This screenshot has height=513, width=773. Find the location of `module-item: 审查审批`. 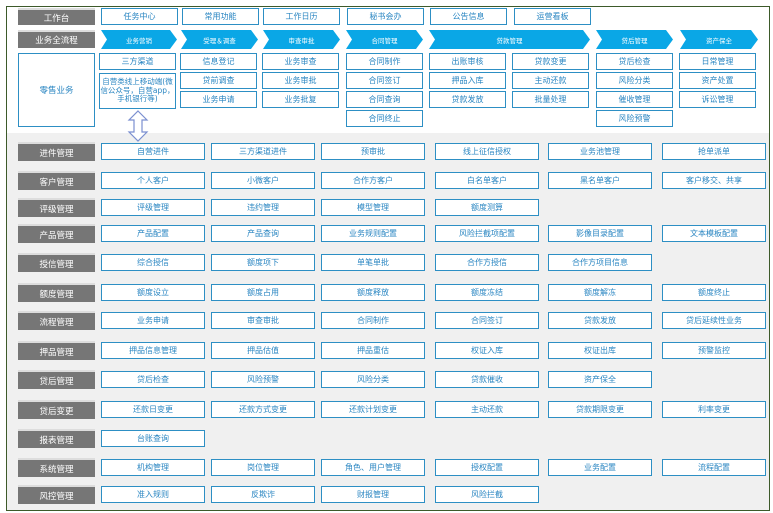

module-item: 审查审批 is located at coordinates (263, 320).